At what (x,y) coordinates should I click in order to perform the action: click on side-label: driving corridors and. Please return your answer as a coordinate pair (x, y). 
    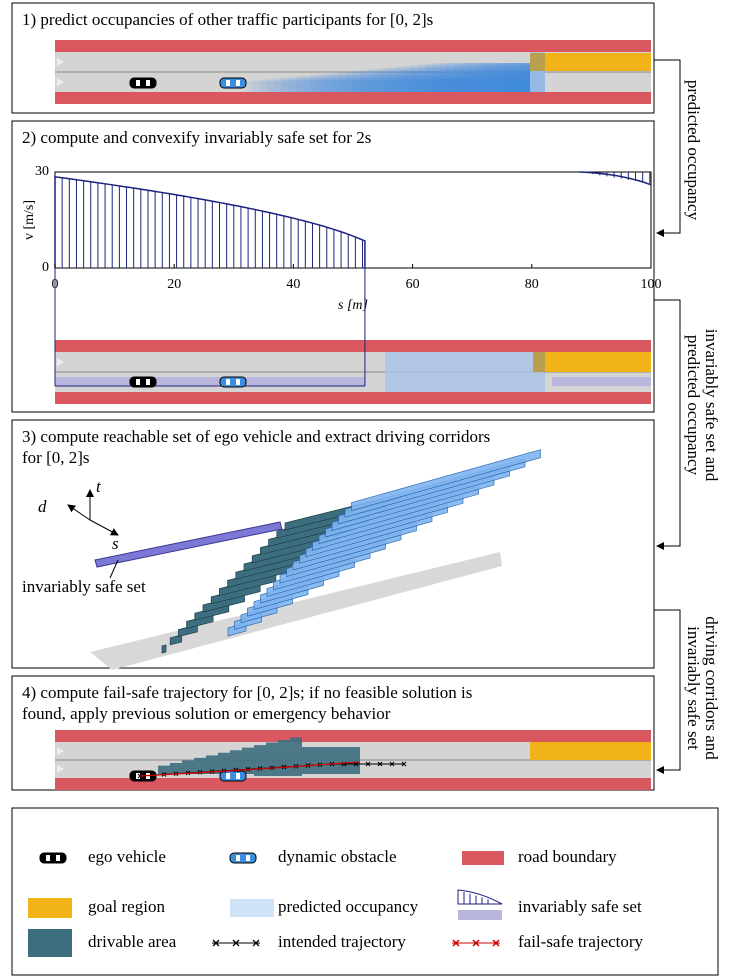
    Looking at the image, I should click on (711, 688).